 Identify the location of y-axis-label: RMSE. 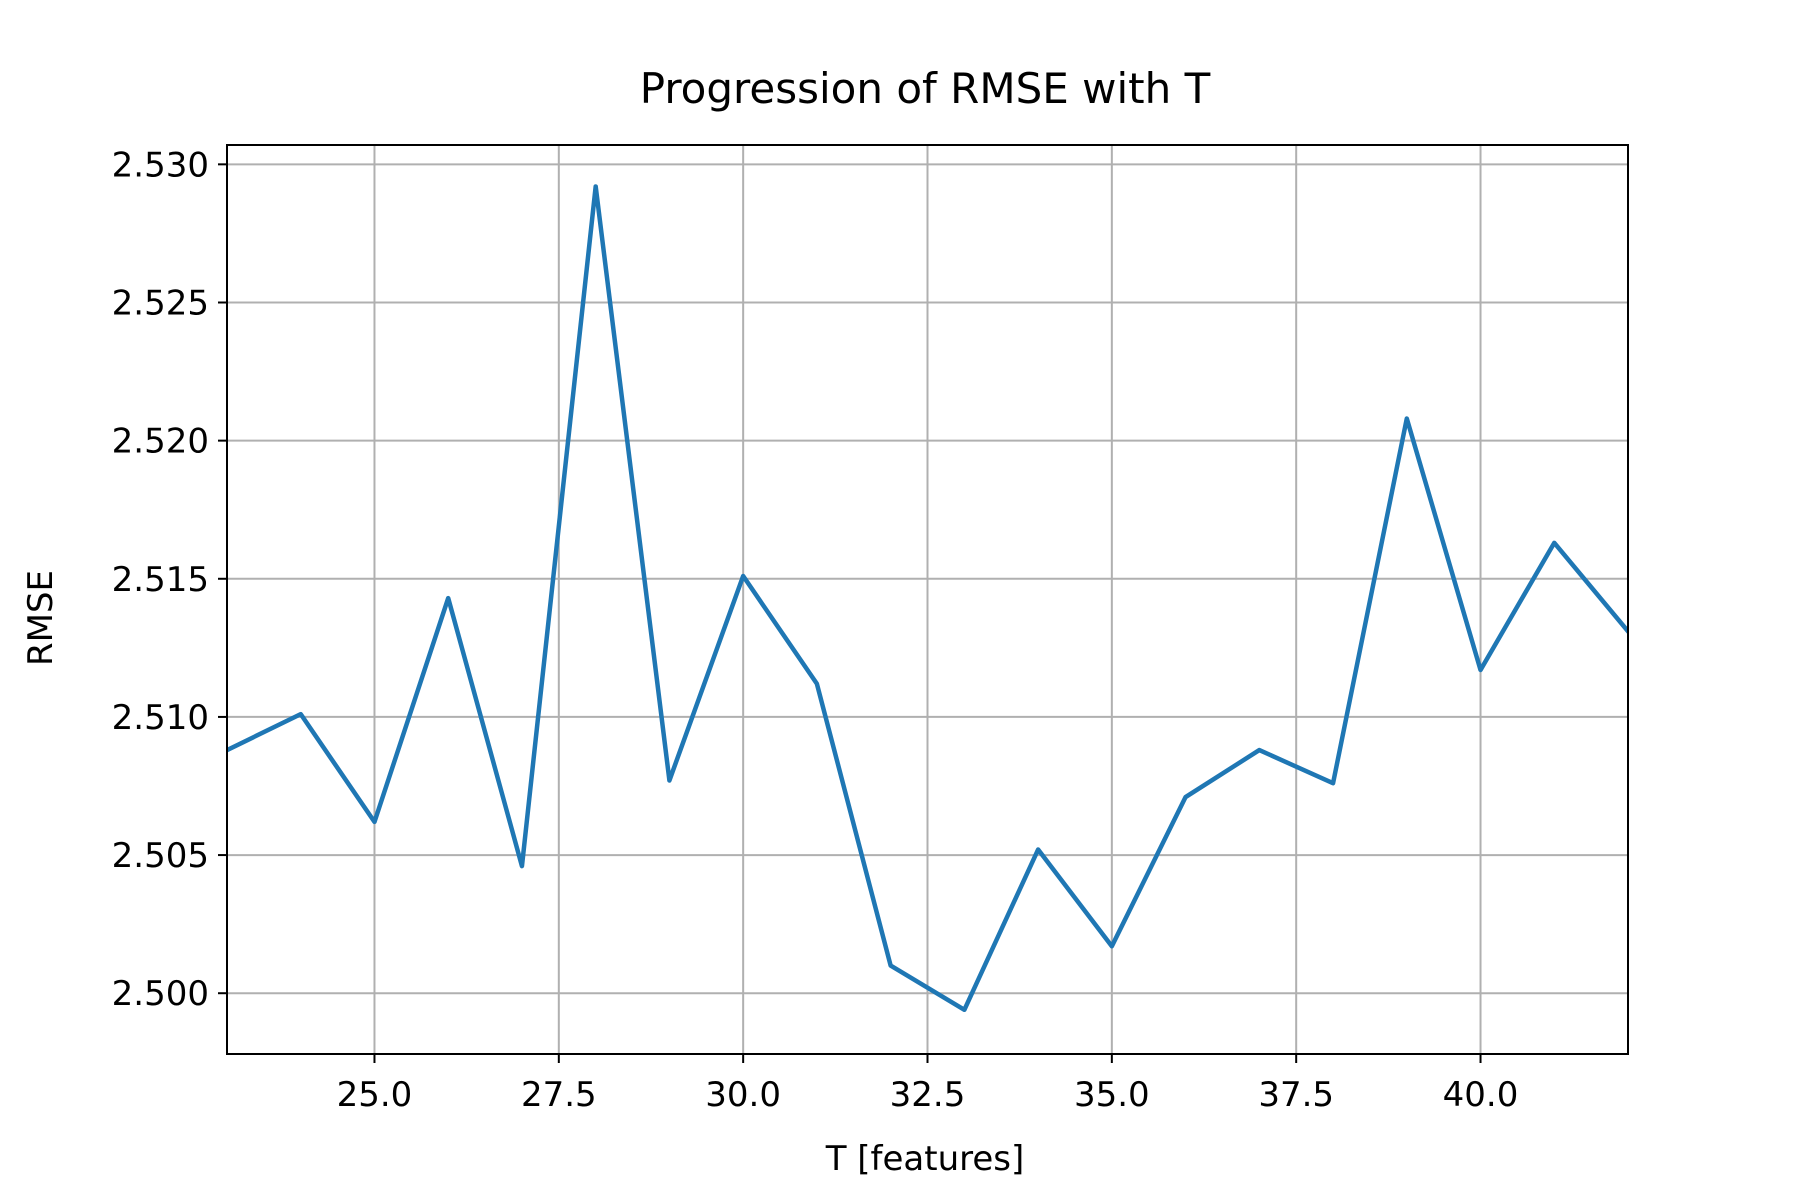
(41, 618).